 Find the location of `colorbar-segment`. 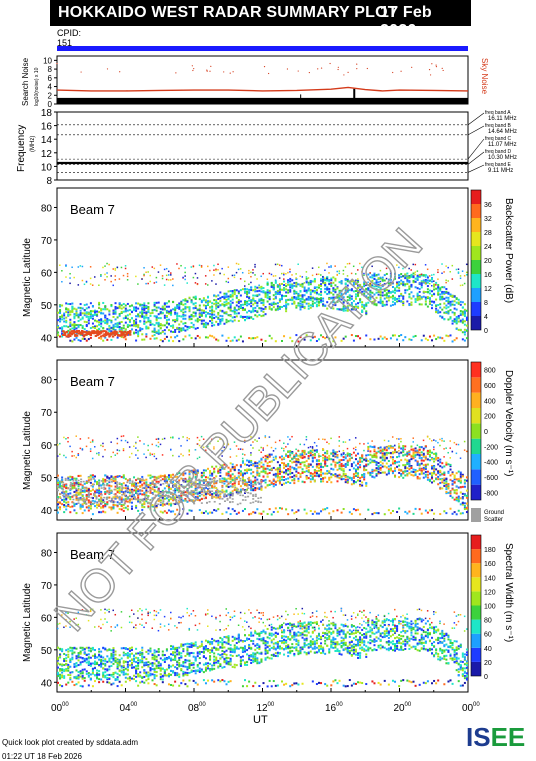

colorbar-segment is located at coordinates (476, 323).